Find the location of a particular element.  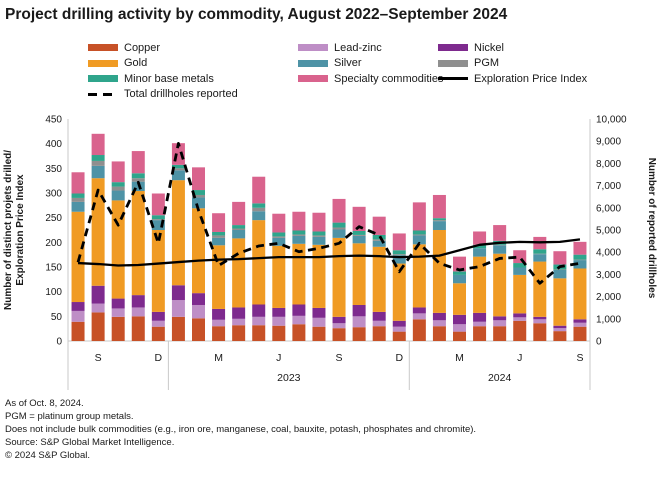

bar-segment-gold-dec-2023 is located at coordinates (399, 292).